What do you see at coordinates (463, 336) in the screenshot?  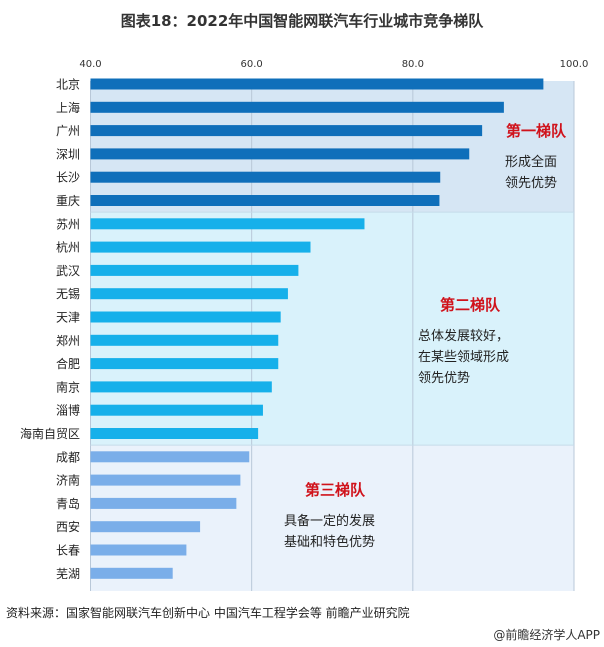 I see `tier-description: 总体发展较好，` at bounding box center [463, 336].